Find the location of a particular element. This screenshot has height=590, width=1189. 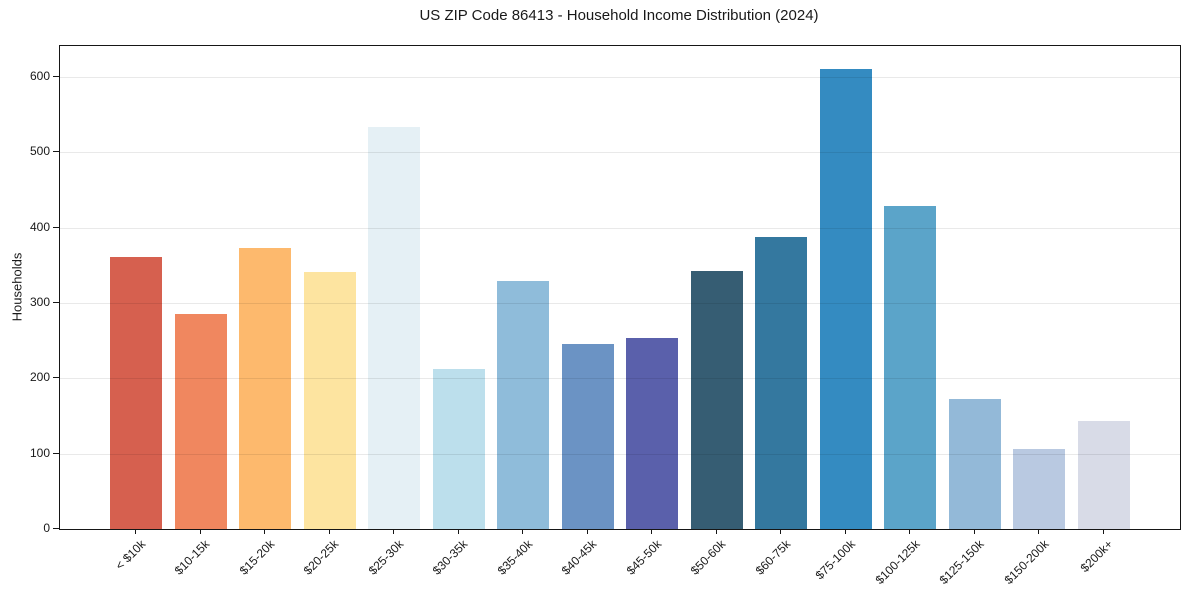

y-tick-label: 200 is located at coordinates (39, 377).